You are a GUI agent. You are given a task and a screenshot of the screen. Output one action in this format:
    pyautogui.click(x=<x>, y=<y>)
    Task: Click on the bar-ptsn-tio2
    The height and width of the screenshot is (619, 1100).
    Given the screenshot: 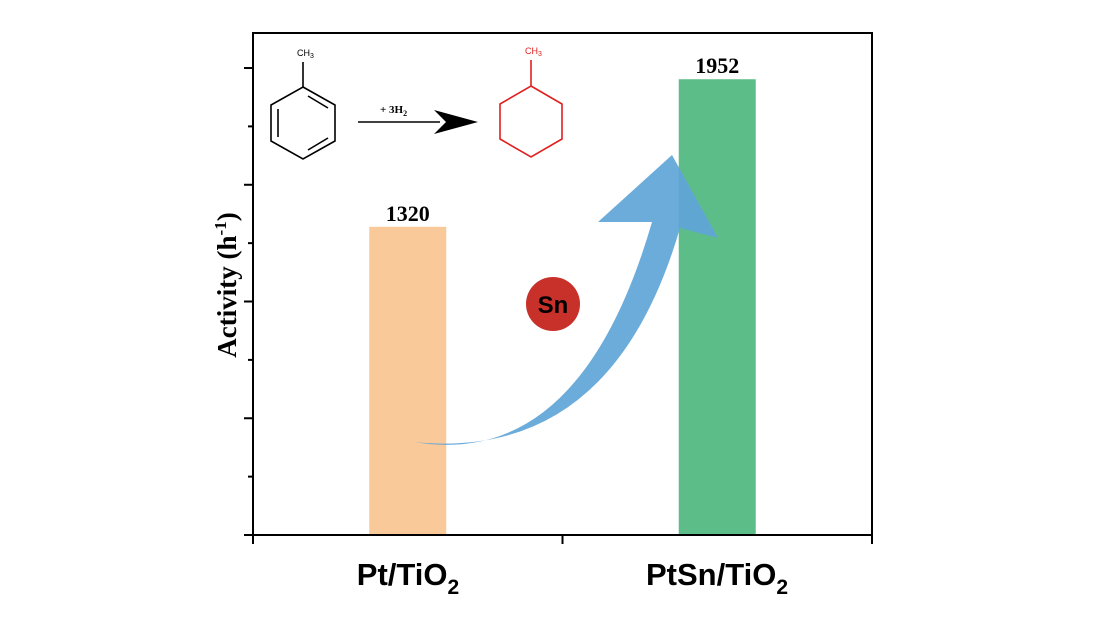 What is the action you would take?
    pyautogui.click(x=717, y=307)
    